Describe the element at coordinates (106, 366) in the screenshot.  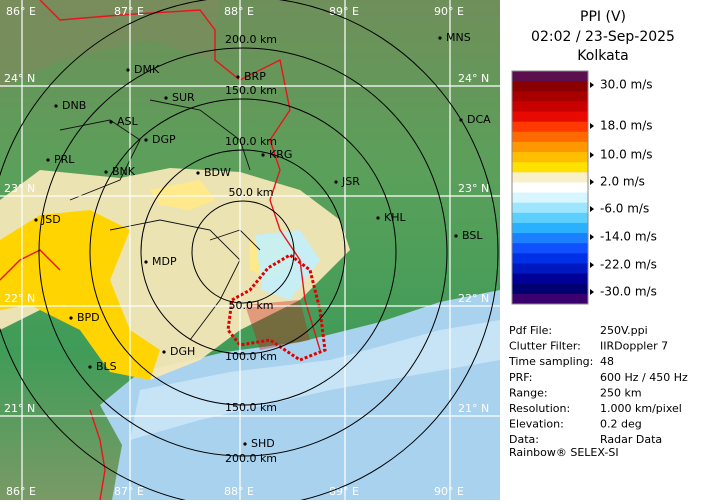
I see `station-label: BLS` at that location.